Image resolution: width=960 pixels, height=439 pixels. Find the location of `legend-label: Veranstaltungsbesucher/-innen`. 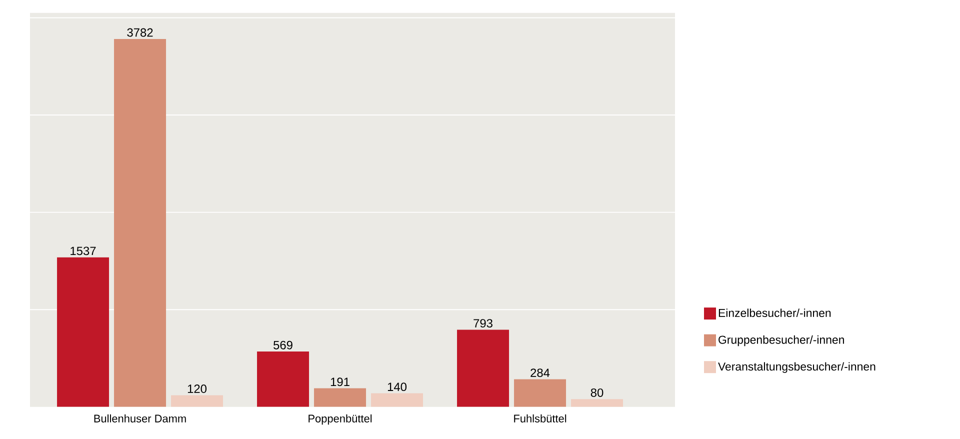

legend-label: Veranstaltungsbesucher/-innen is located at coordinates (797, 367).